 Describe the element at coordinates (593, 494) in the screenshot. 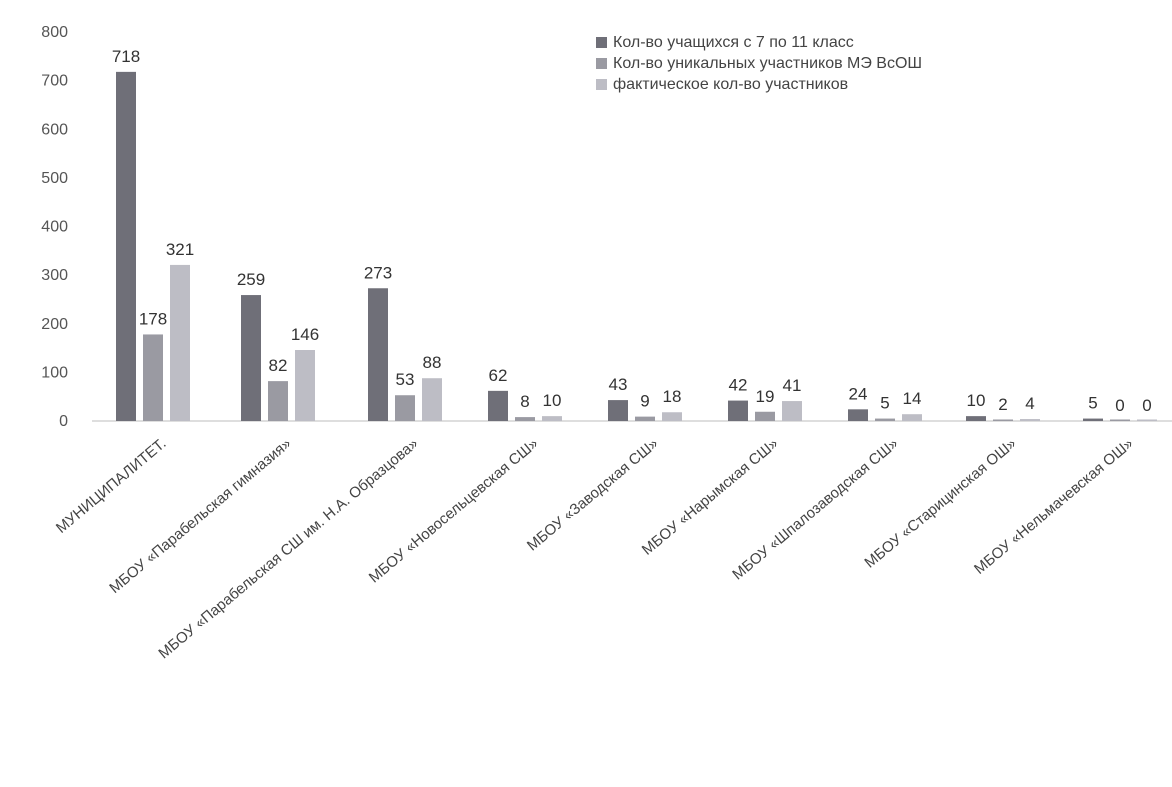

I see `x-tick-label: МБОУ «Заводская СШ»` at that location.